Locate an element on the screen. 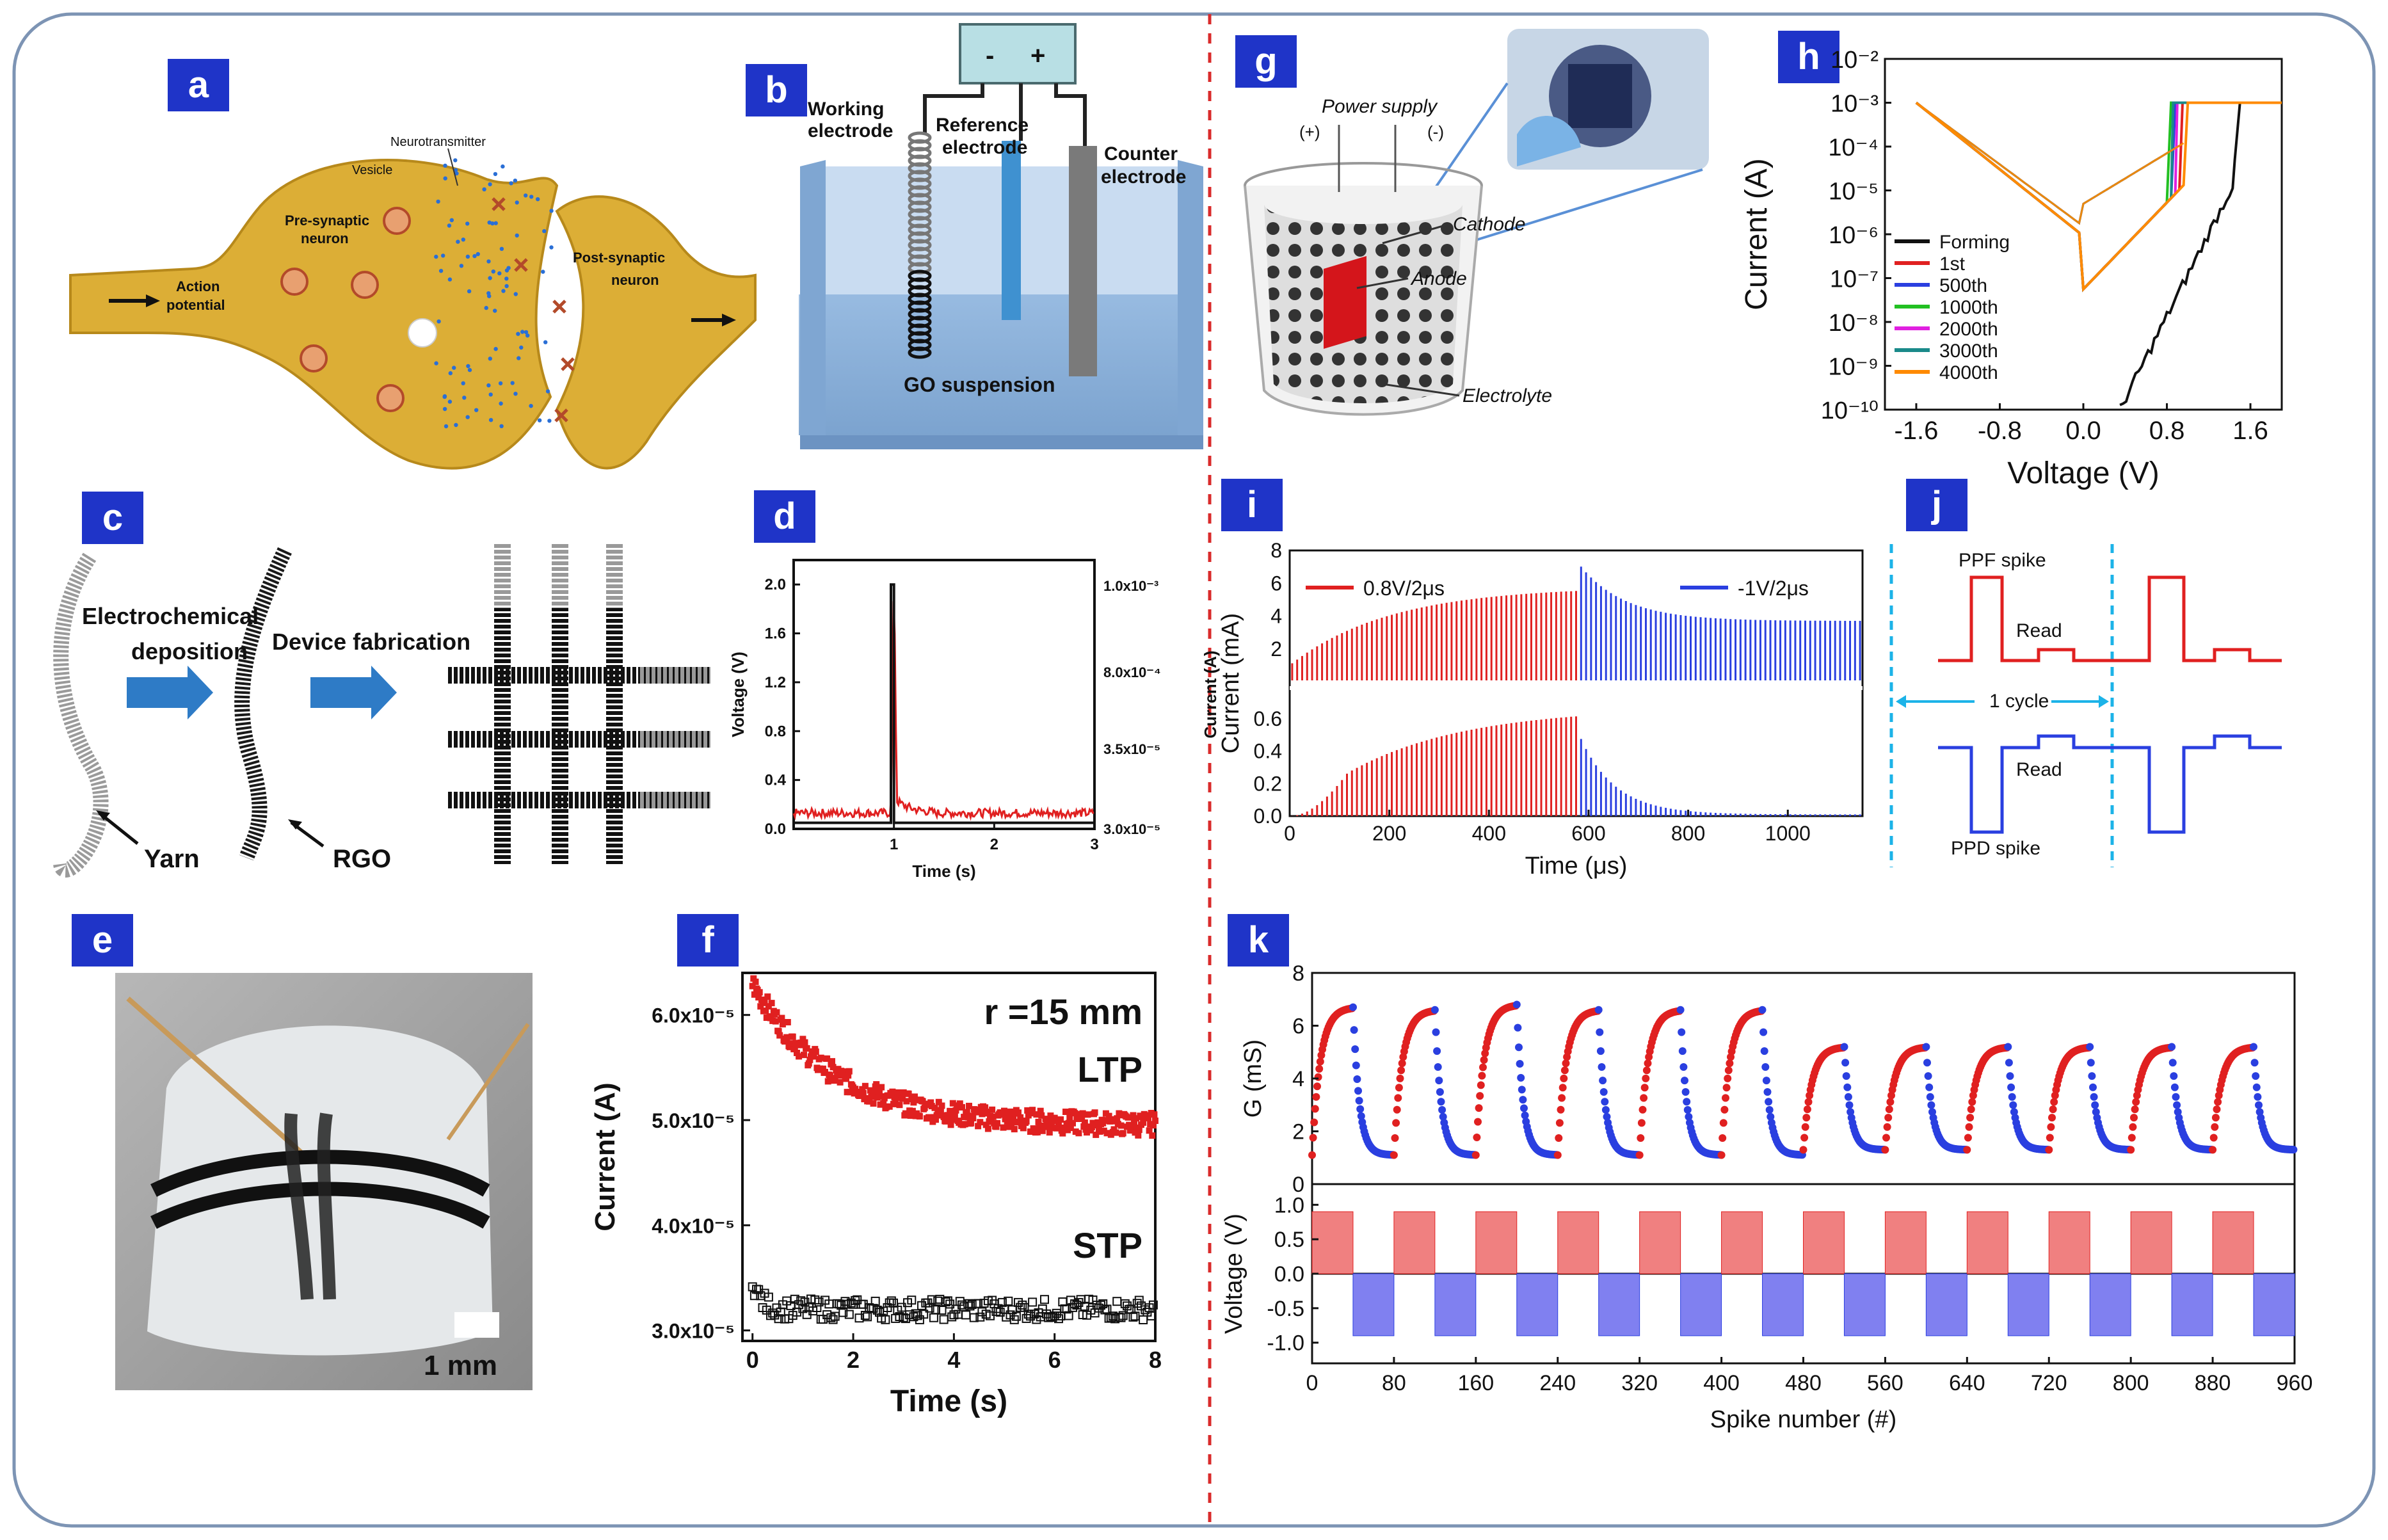 Image resolution: width=2388 pixels, height=1540 pixels. x-tick-label: 400 is located at coordinates (1721, 1383).